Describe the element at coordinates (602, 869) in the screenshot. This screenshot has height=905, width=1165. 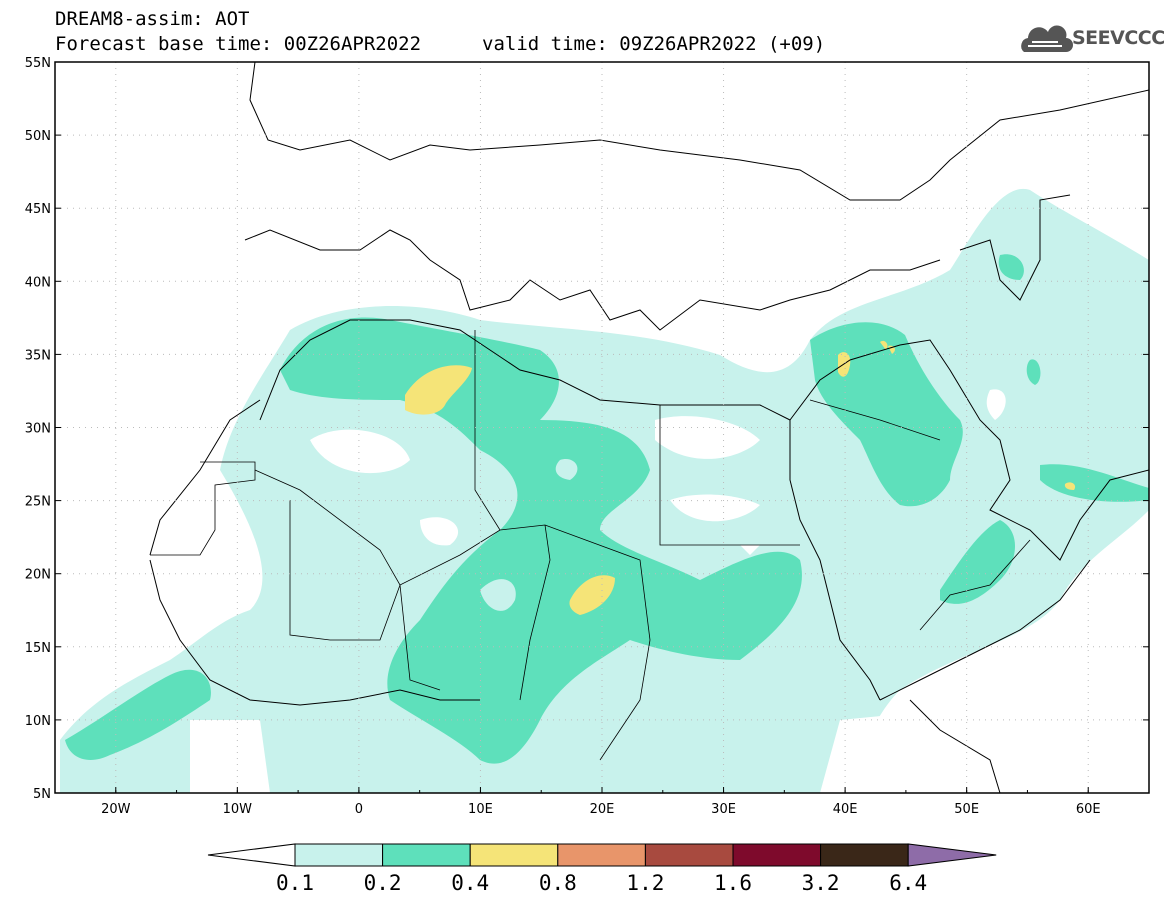
I see `colorbar: 0.1 0.2 0.4 0.8 1.2 1.6 3.2 6.4` at that location.